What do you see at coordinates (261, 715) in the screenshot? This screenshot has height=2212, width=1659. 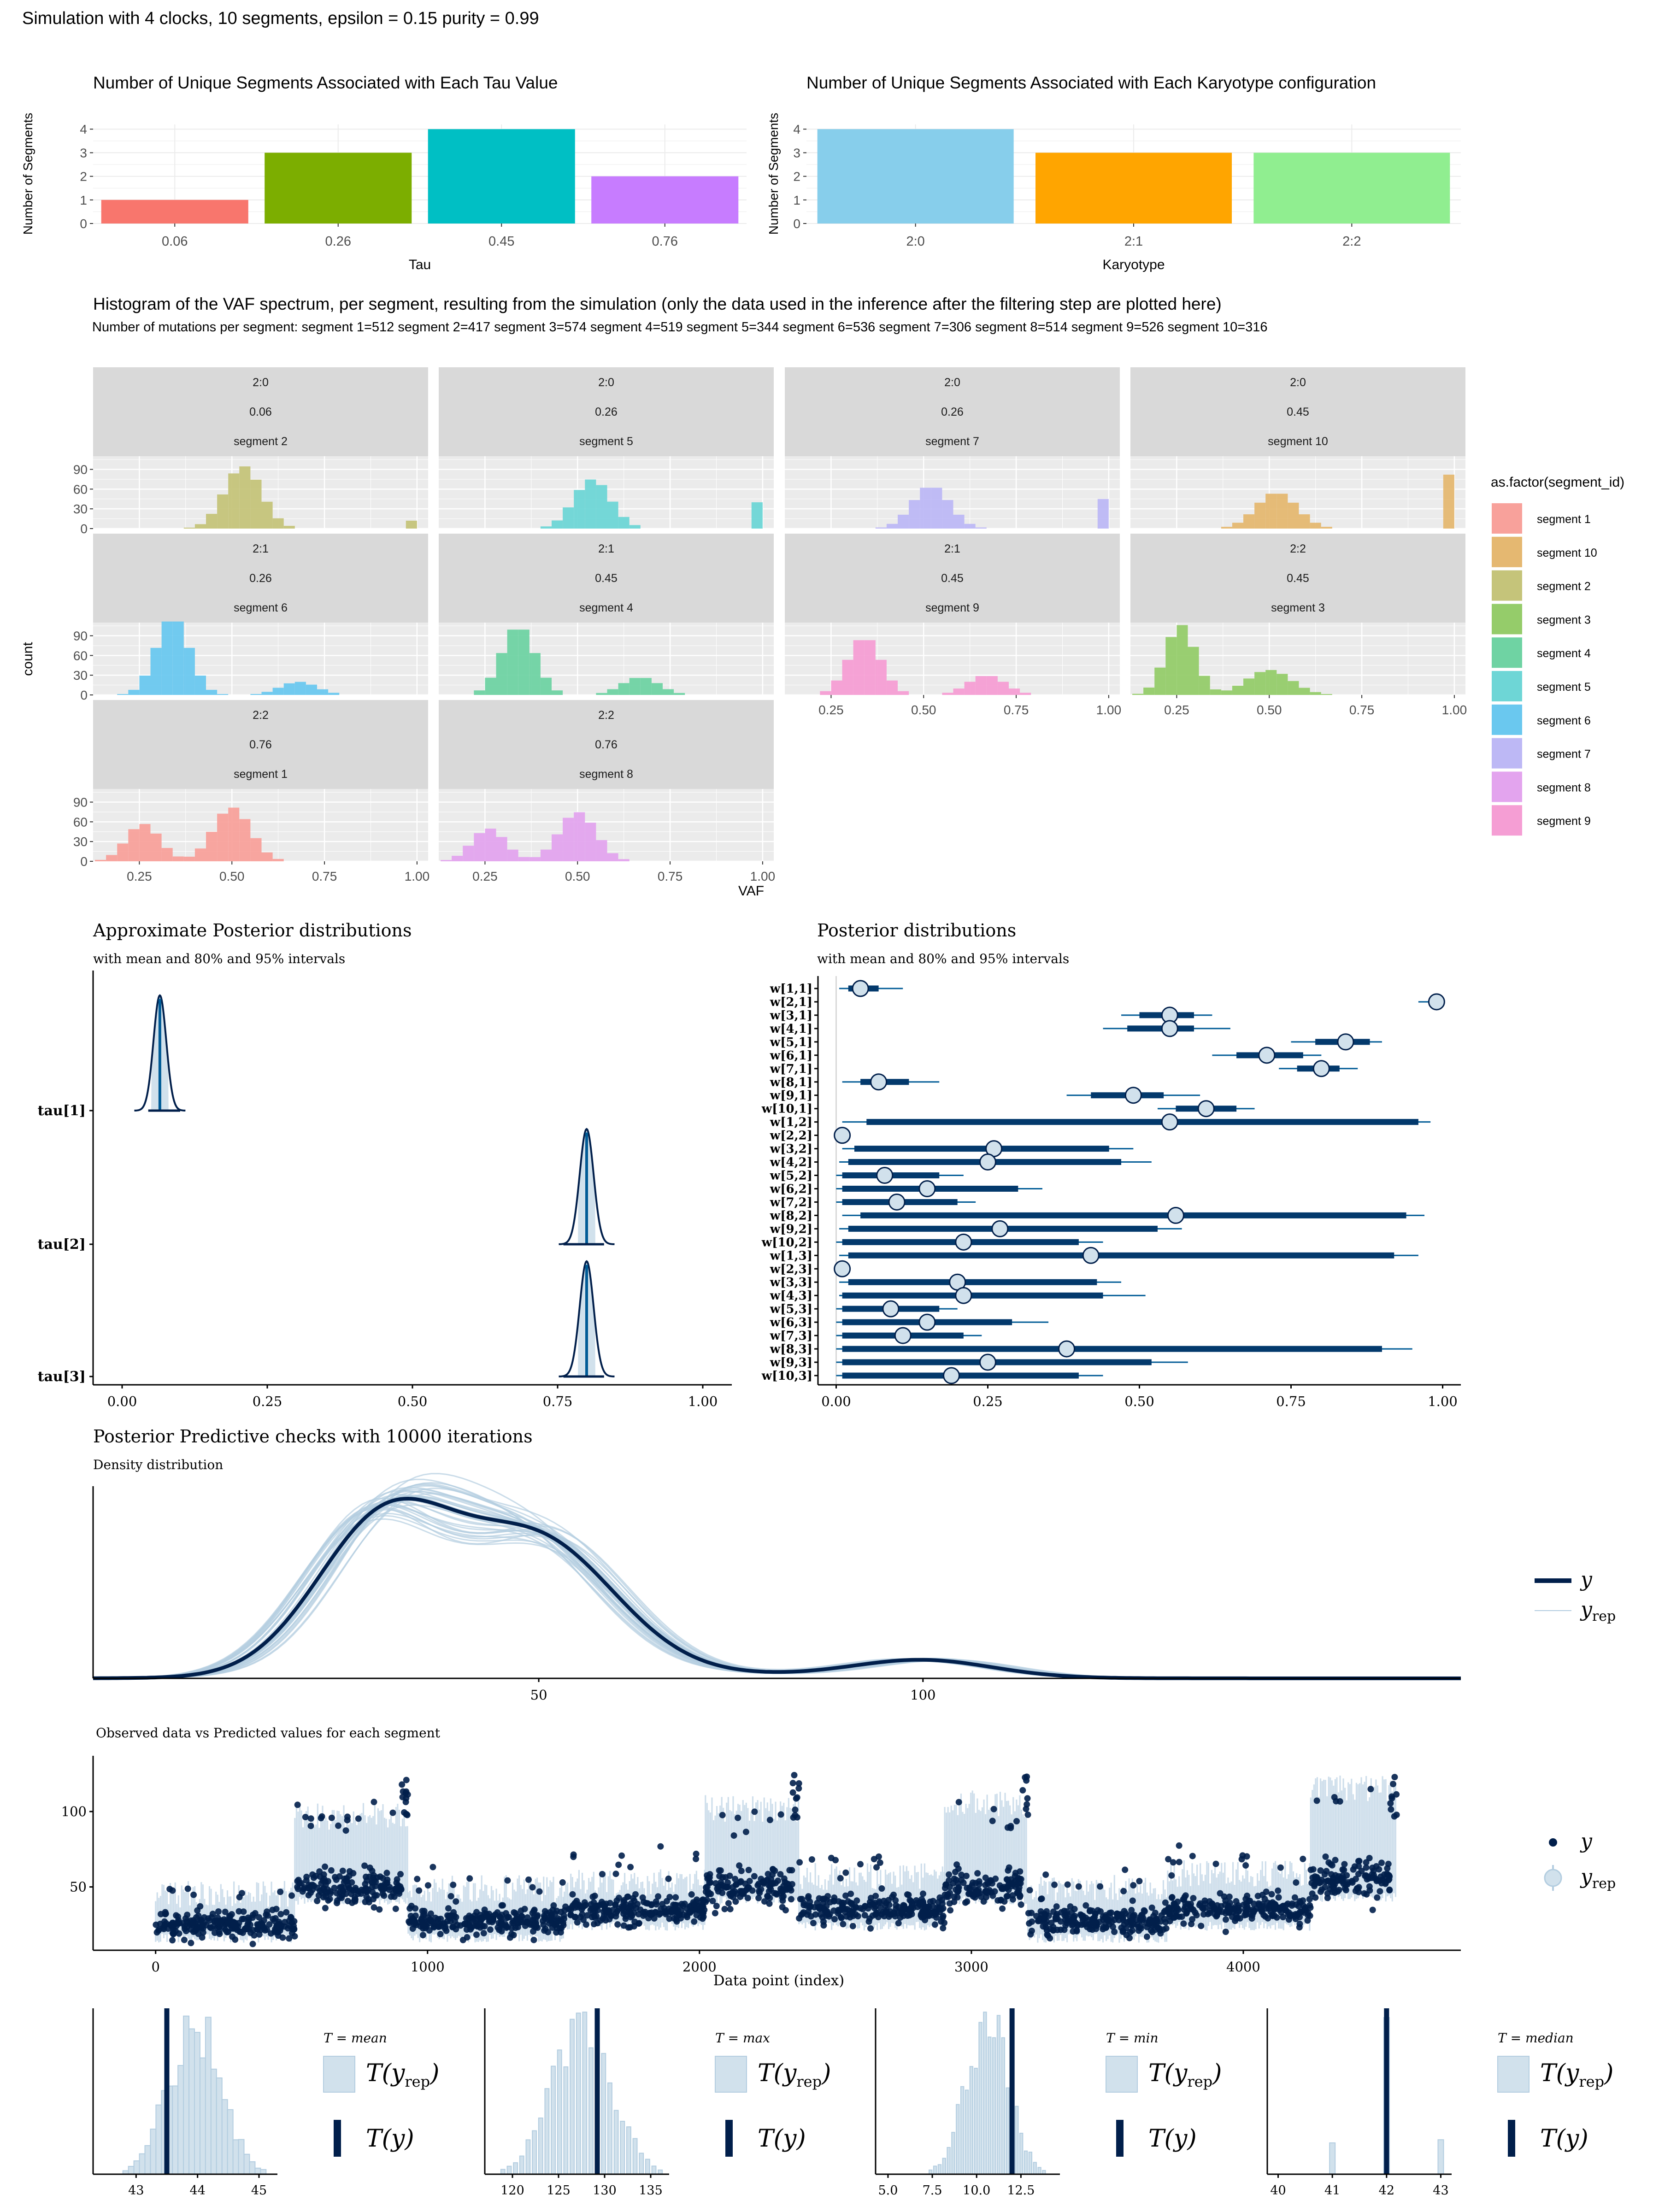 I see `vaf-facet-strip-label: 2:2` at bounding box center [261, 715].